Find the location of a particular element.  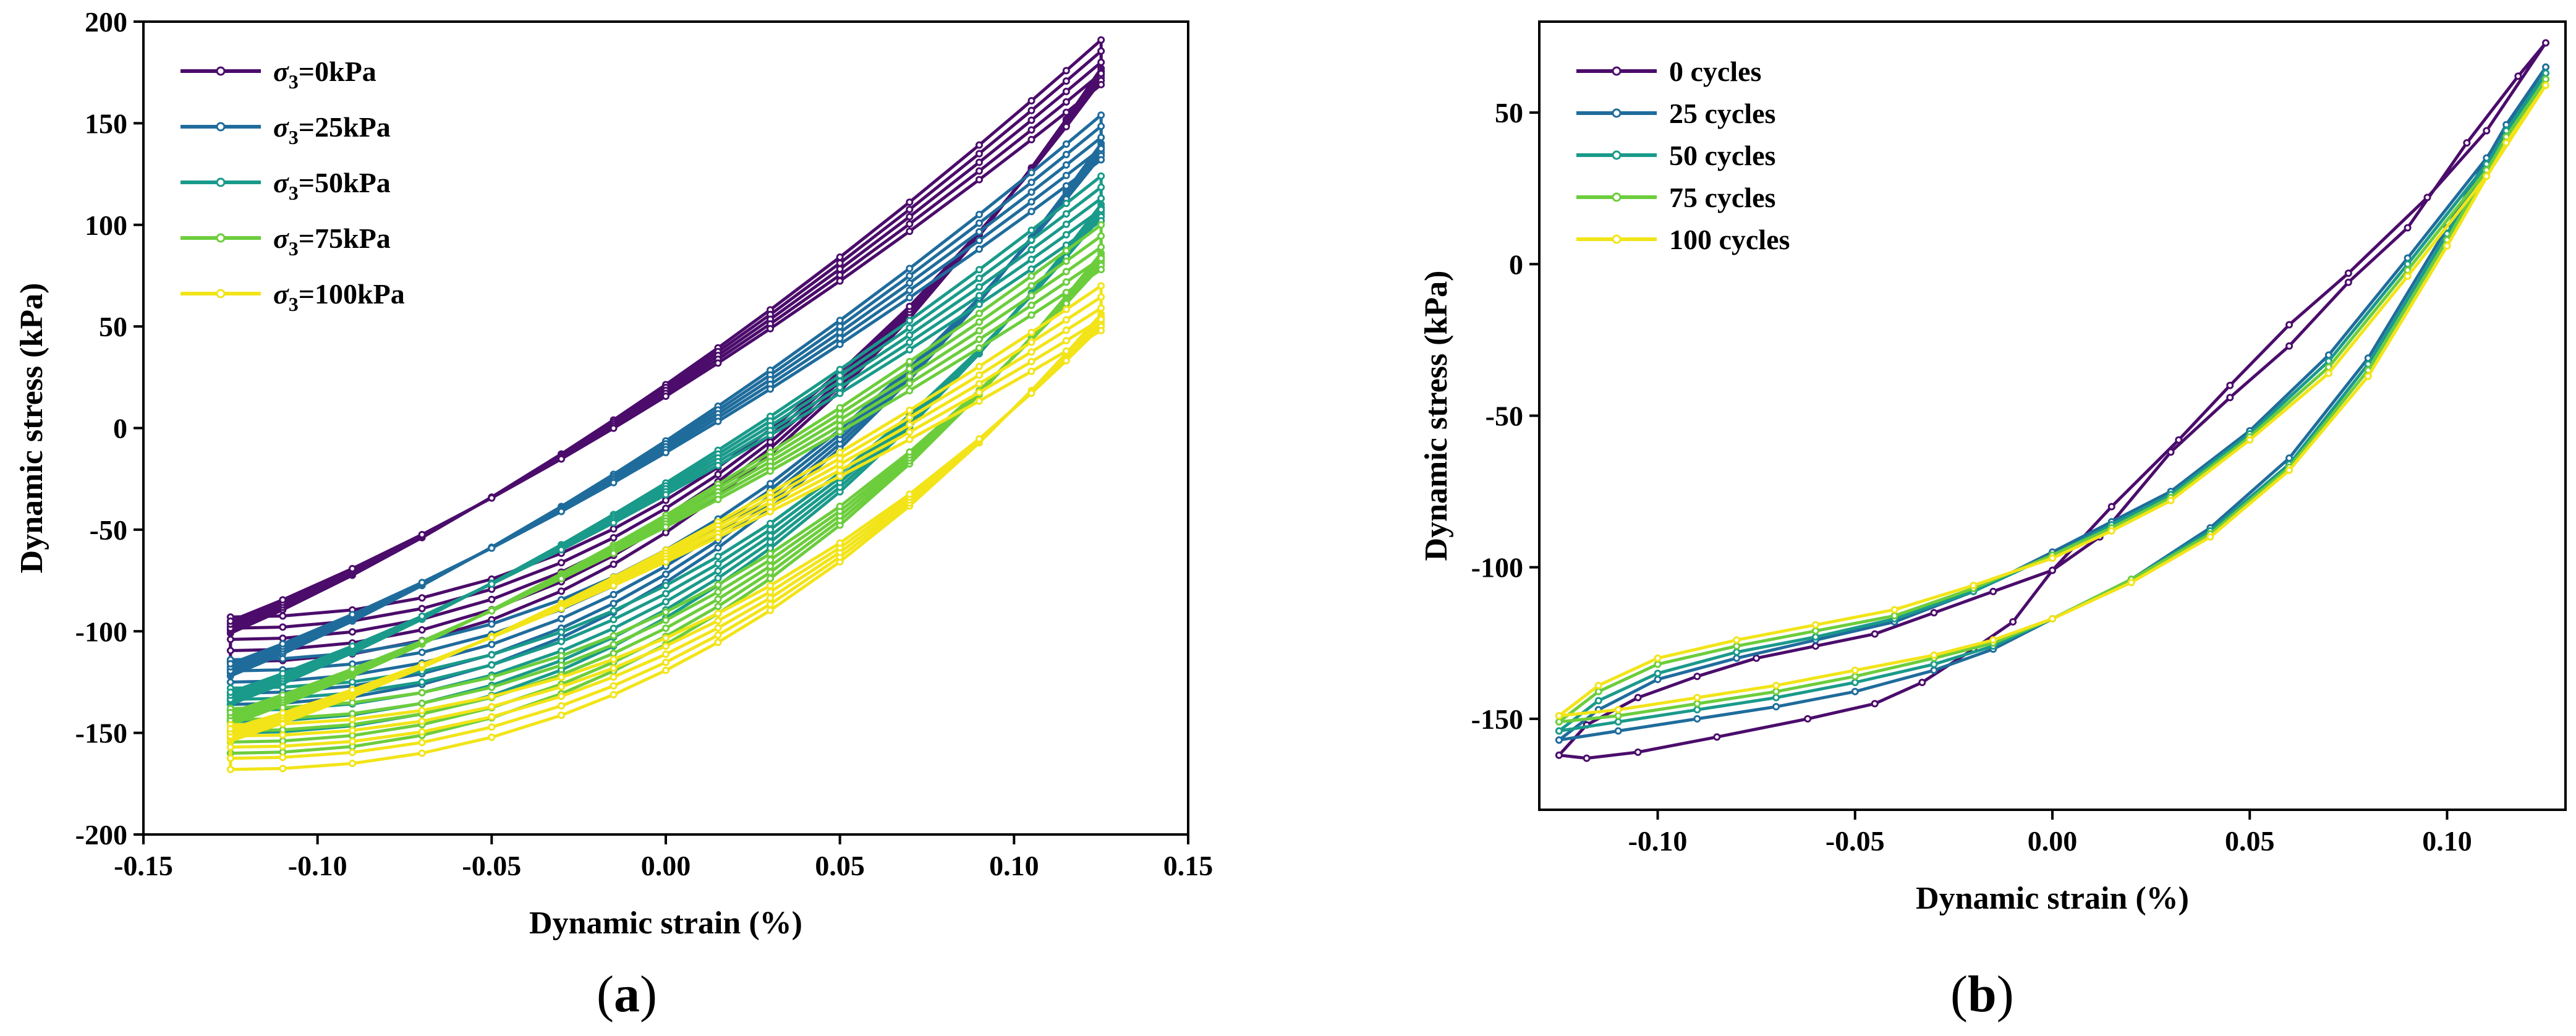

chart-a-legend-marker is located at coordinates (221, 127).